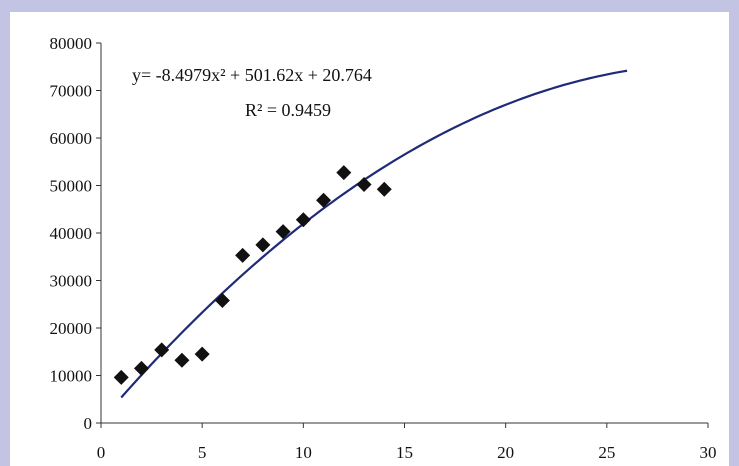  I want to click on y-tick-label: 70000, so click(71, 91).